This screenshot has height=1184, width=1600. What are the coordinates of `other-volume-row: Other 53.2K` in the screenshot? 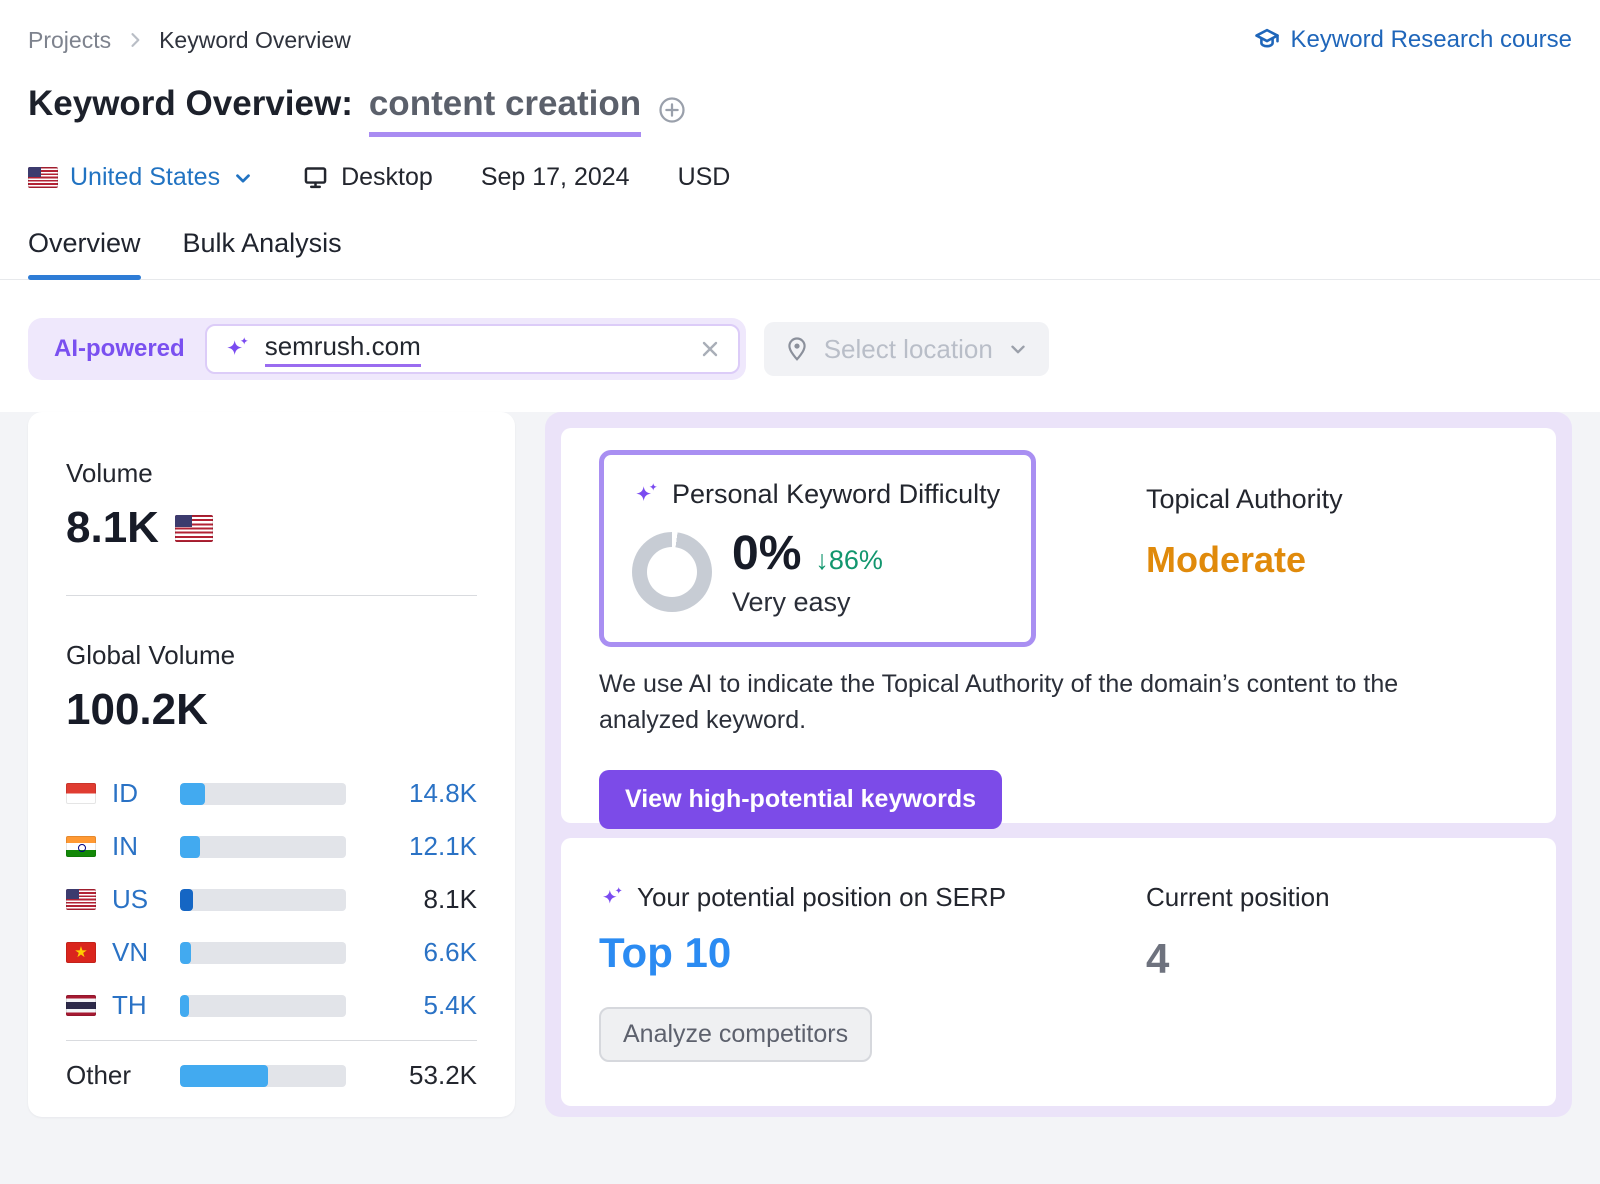 It's located at (271, 1075).